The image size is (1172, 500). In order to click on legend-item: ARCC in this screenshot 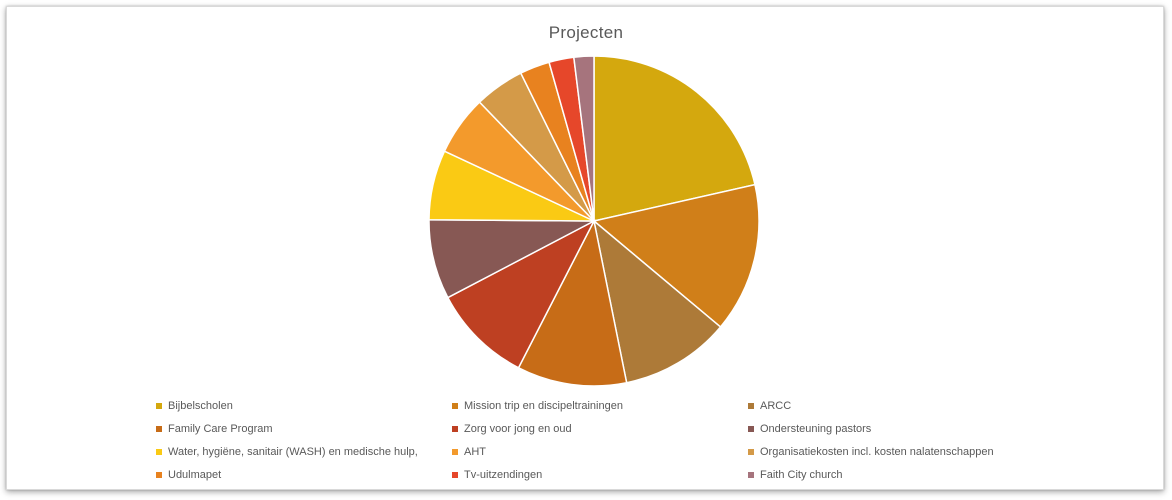, I will do `click(903, 406)`.